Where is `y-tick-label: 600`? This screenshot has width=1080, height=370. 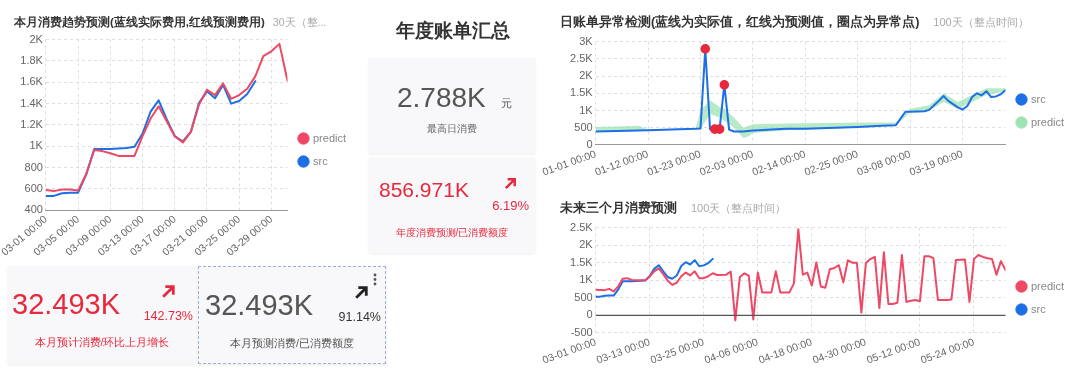
y-tick-label: 600 is located at coordinates (33, 188).